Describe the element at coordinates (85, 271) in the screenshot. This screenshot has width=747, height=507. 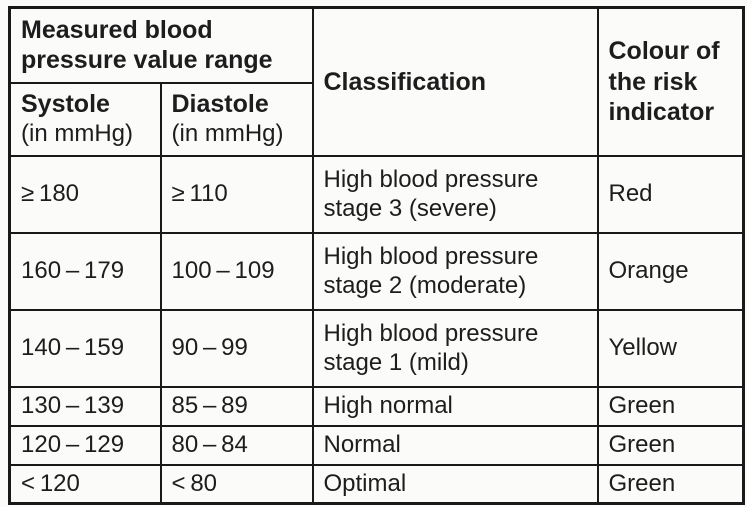
I see `cell-systole: 160 – 179` at that location.